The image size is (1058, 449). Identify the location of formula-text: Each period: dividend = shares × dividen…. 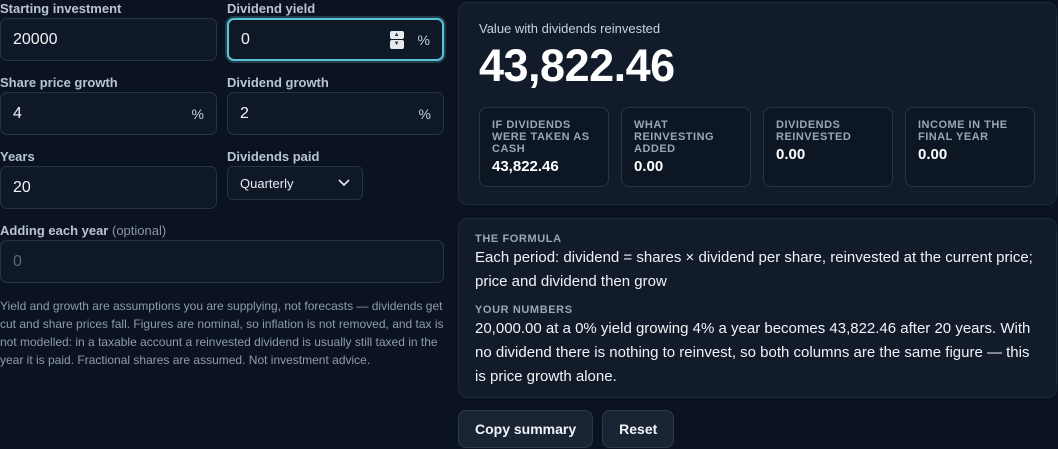
(754, 269).